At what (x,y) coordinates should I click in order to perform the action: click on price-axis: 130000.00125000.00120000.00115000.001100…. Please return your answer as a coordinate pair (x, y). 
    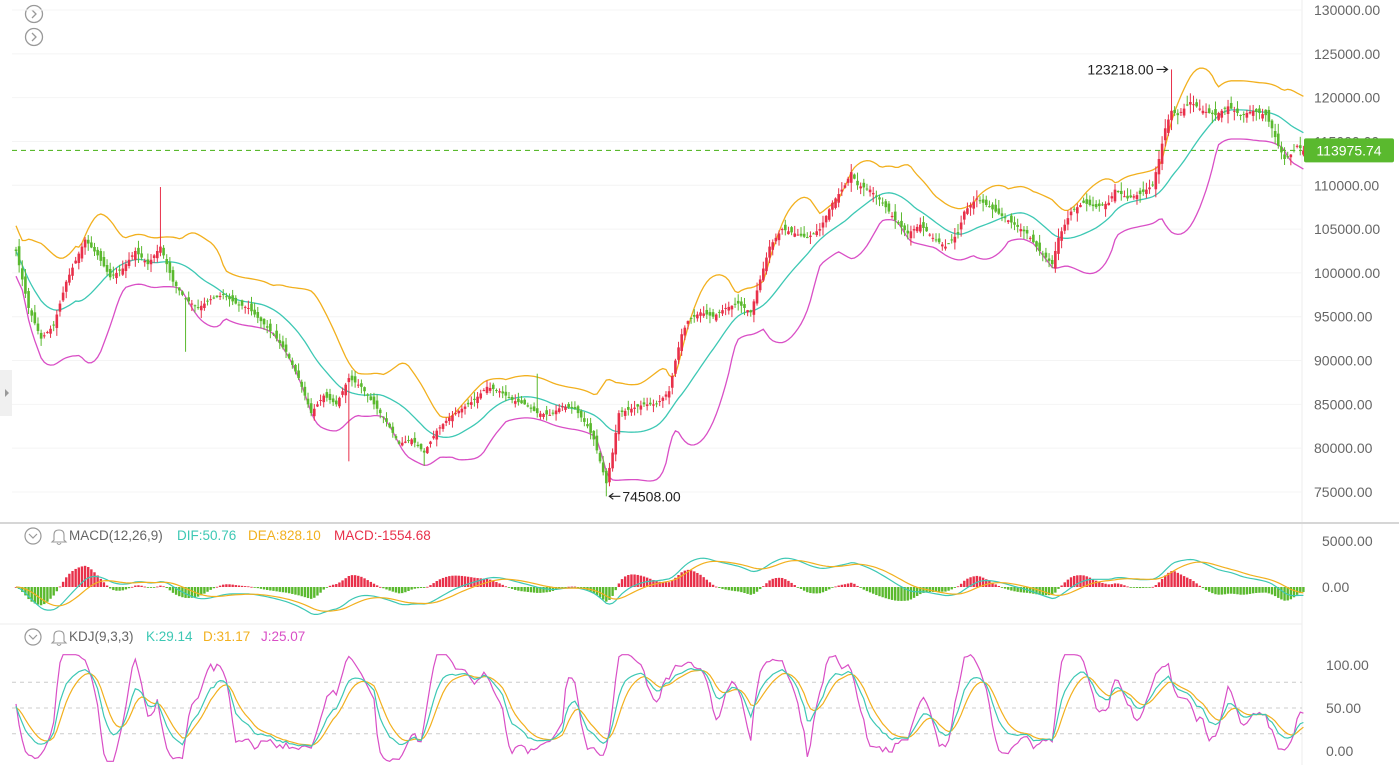
    Looking at the image, I should click on (1347, 251).